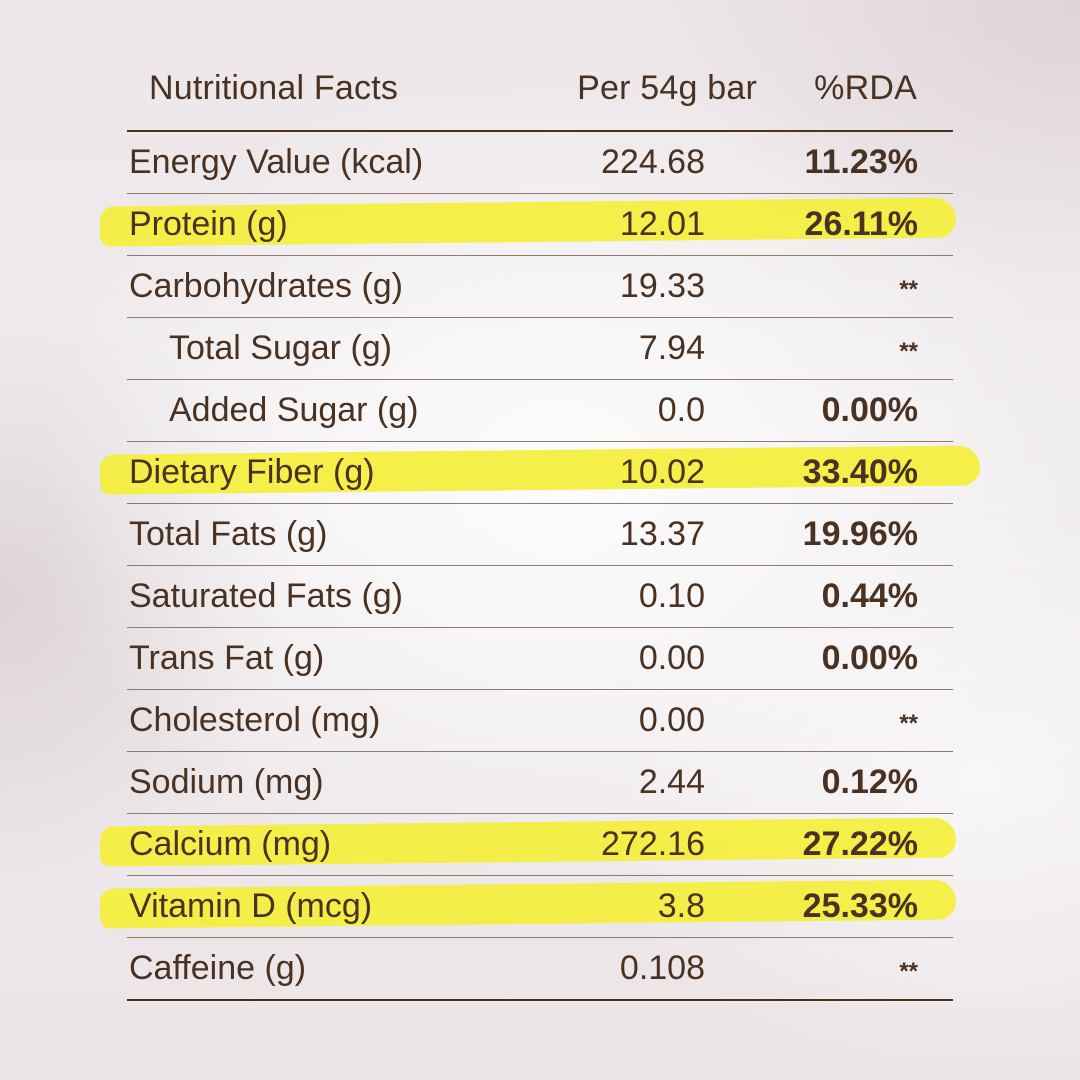  I want to click on row-energy: Energy Value (kcal) 224.68 11.23%, so click(540, 163).